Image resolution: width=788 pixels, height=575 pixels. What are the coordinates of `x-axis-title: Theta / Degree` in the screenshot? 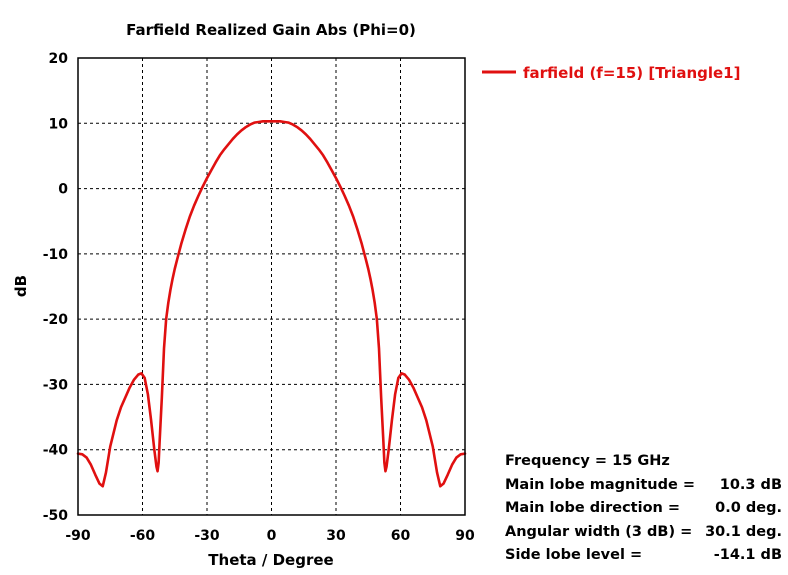 It's located at (270, 560).